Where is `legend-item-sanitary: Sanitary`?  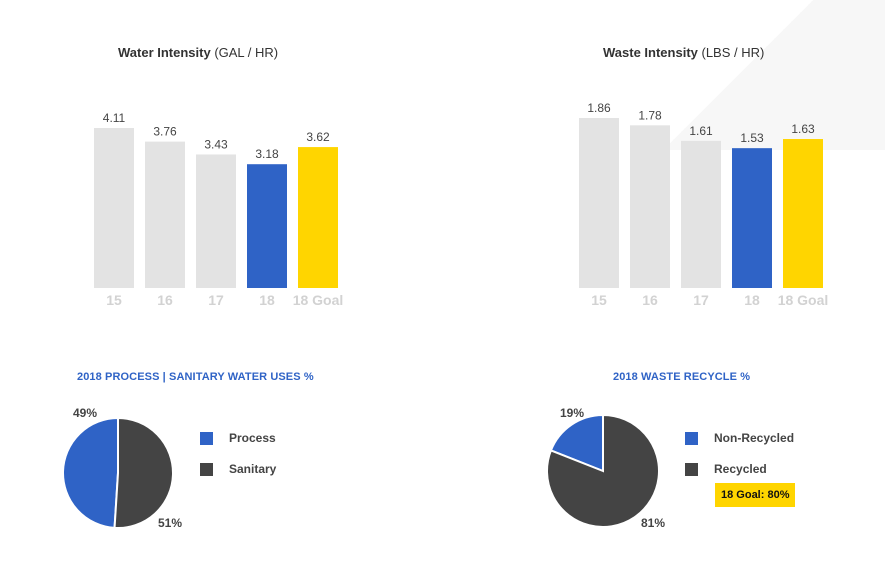
legend-item-sanitary: Sanitary is located at coordinates (238, 477).